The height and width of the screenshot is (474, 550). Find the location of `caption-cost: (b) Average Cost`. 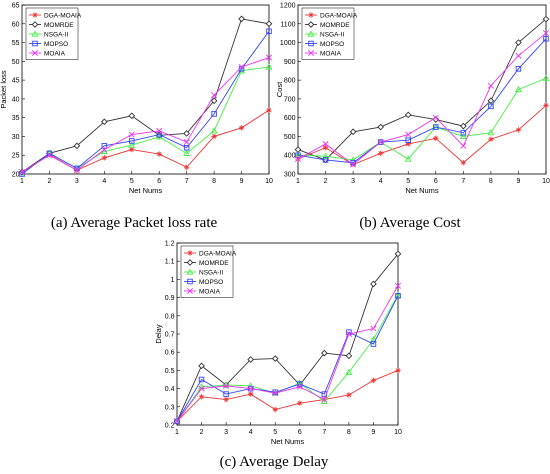

caption-cost: (b) Average Cost is located at coordinates (410, 223).